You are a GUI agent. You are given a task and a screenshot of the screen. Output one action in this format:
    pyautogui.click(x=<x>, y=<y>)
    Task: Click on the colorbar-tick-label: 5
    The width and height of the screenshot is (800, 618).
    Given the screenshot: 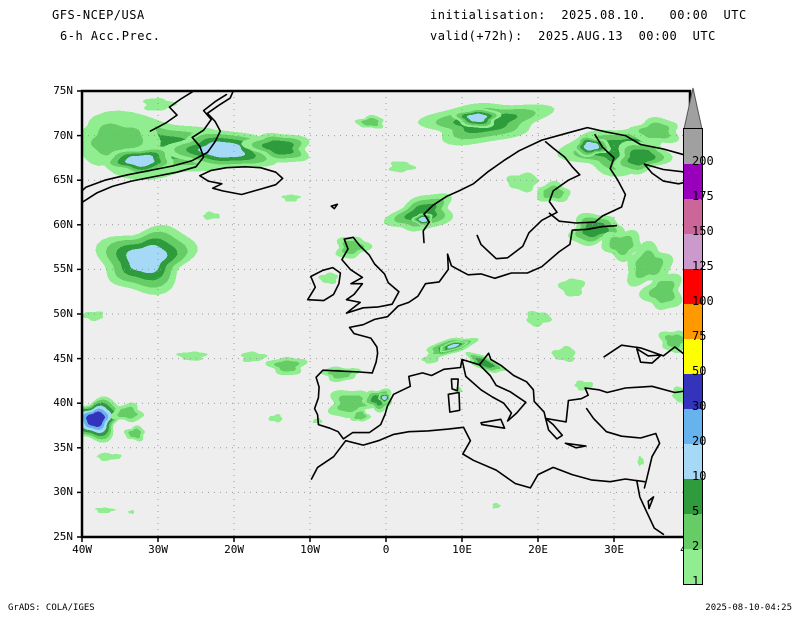 What is the action you would take?
    pyautogui.click(x=696, y=511)
    